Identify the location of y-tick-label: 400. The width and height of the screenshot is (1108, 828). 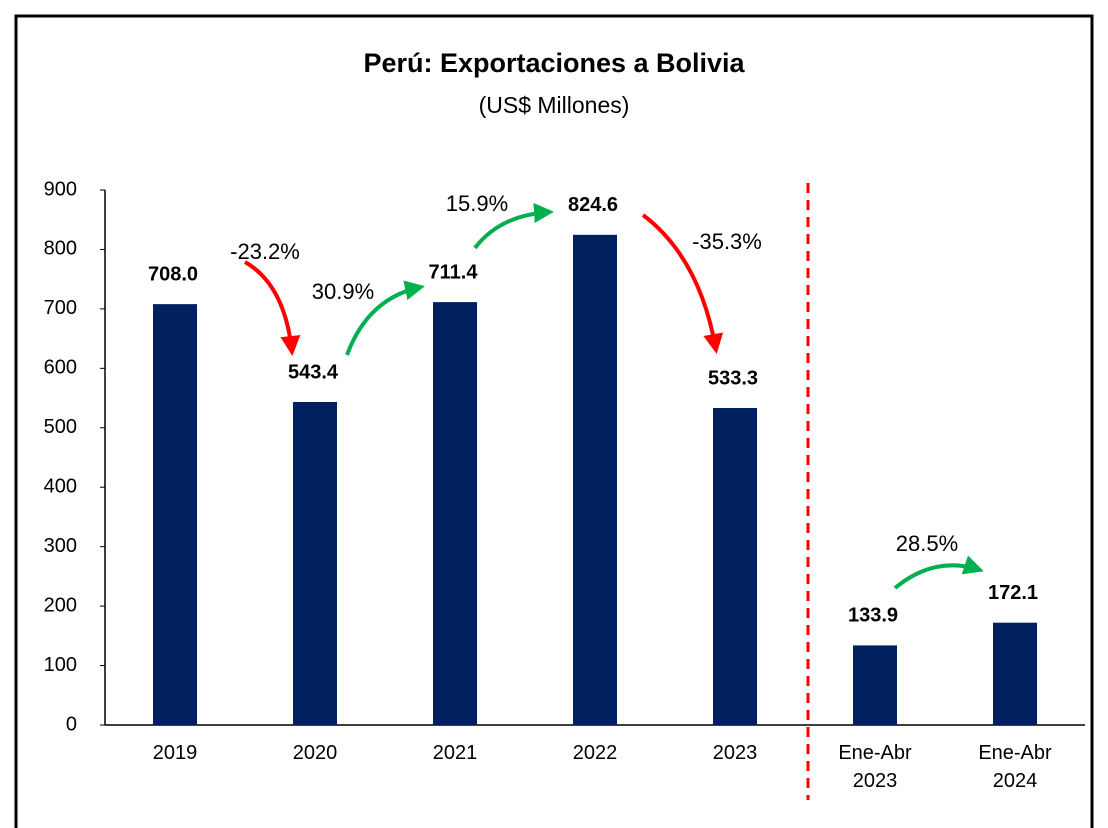
(60, 487).